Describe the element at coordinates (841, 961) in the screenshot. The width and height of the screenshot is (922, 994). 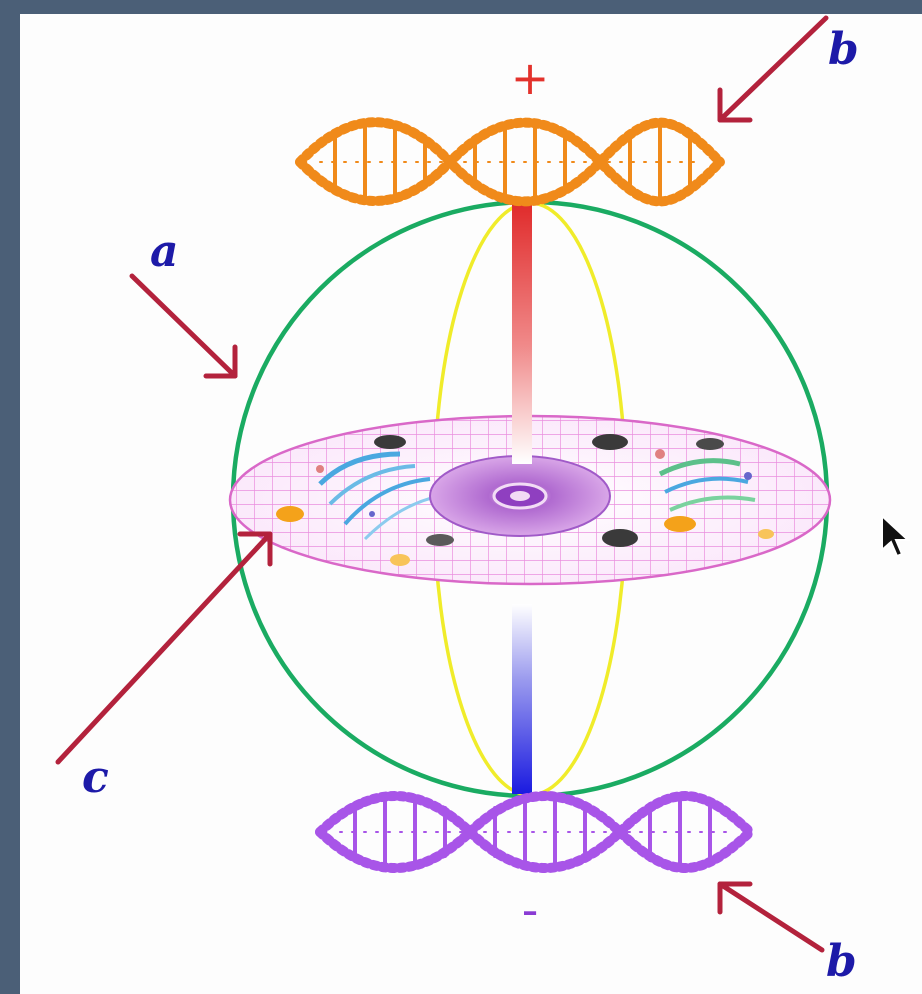
I see `label-b-bottom: b` at that location.